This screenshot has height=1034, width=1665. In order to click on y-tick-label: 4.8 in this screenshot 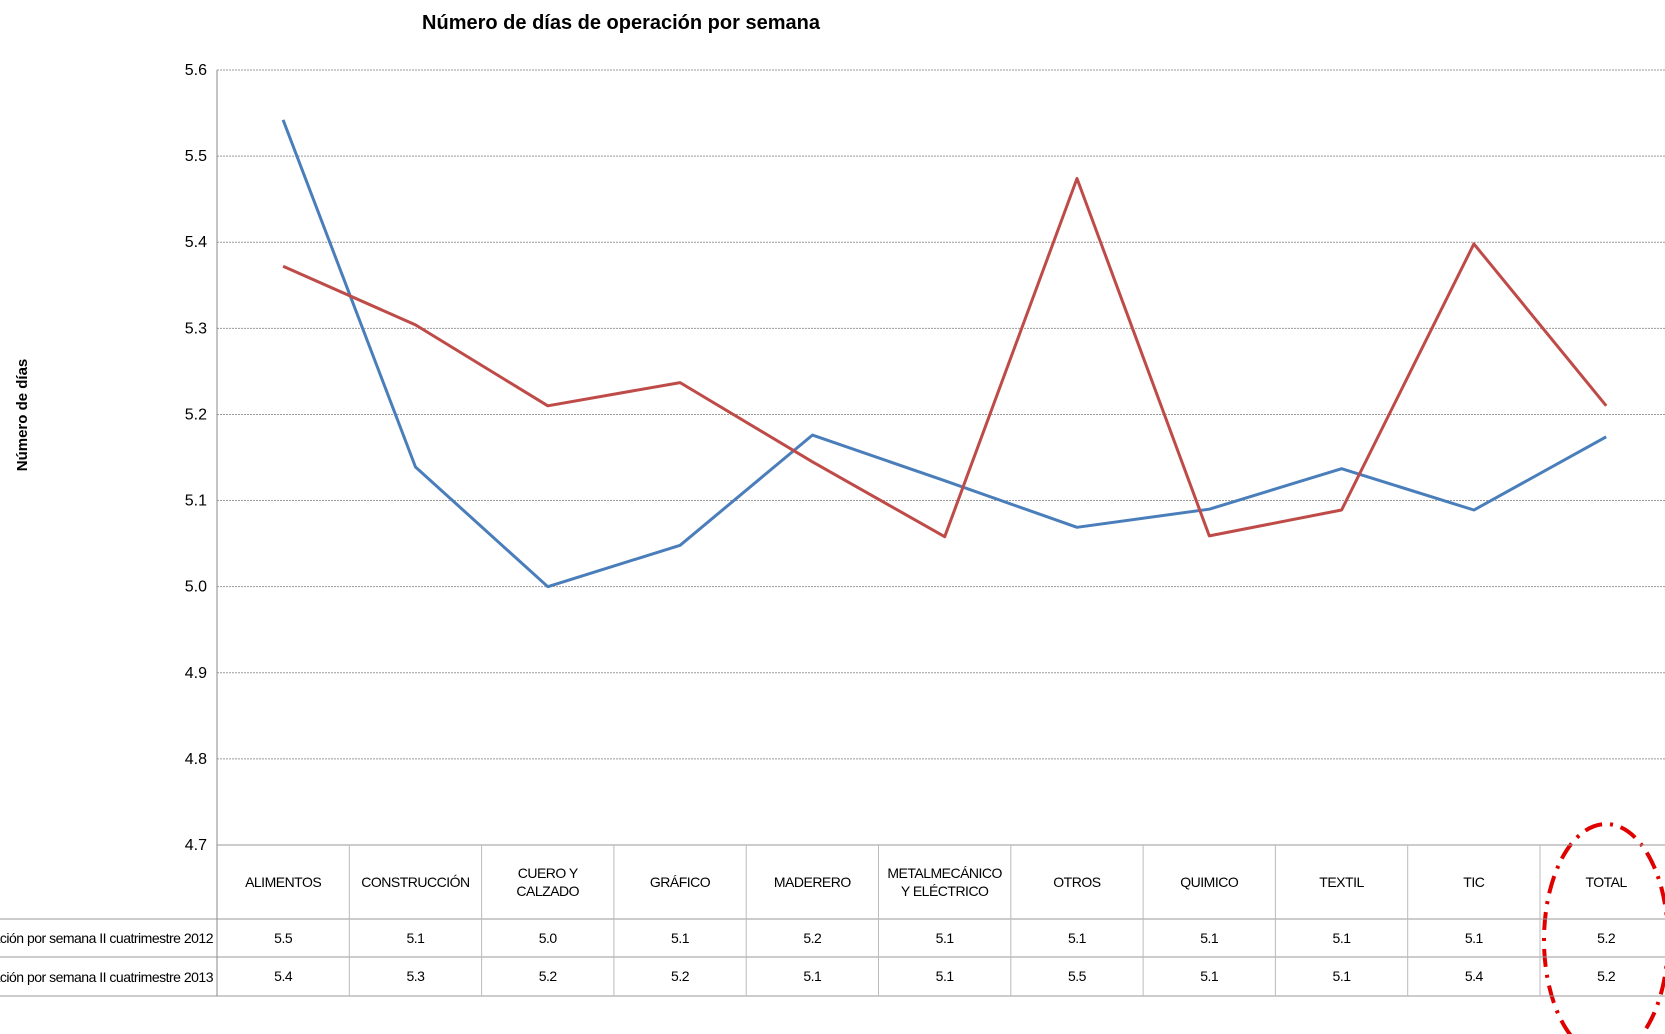, I will do `click(196, 759)`.